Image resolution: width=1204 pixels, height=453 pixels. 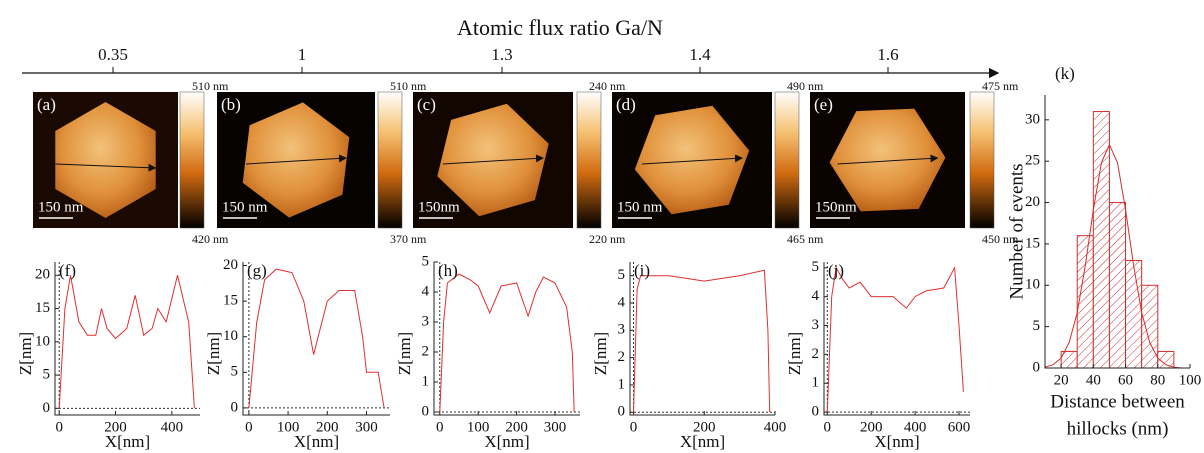 What do you see at coordinates (1032, 161) in the screenshot?
I see `y-tick-label: 25` at bounding box center [1032, 161].